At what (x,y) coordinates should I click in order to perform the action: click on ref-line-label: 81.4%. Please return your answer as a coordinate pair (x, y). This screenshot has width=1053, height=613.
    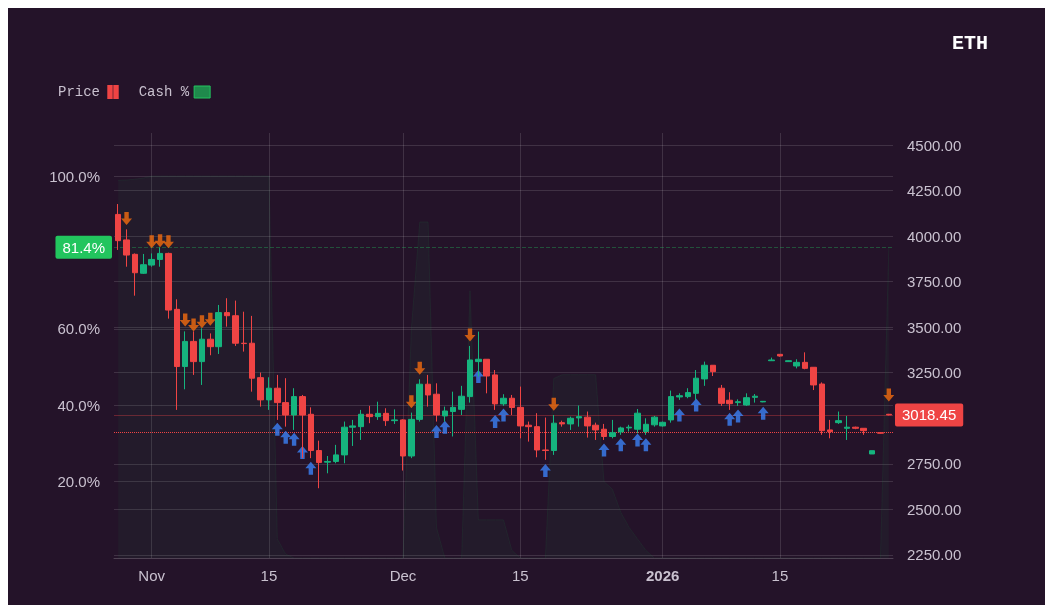
    Looking at the image, I should click on (83, 247).